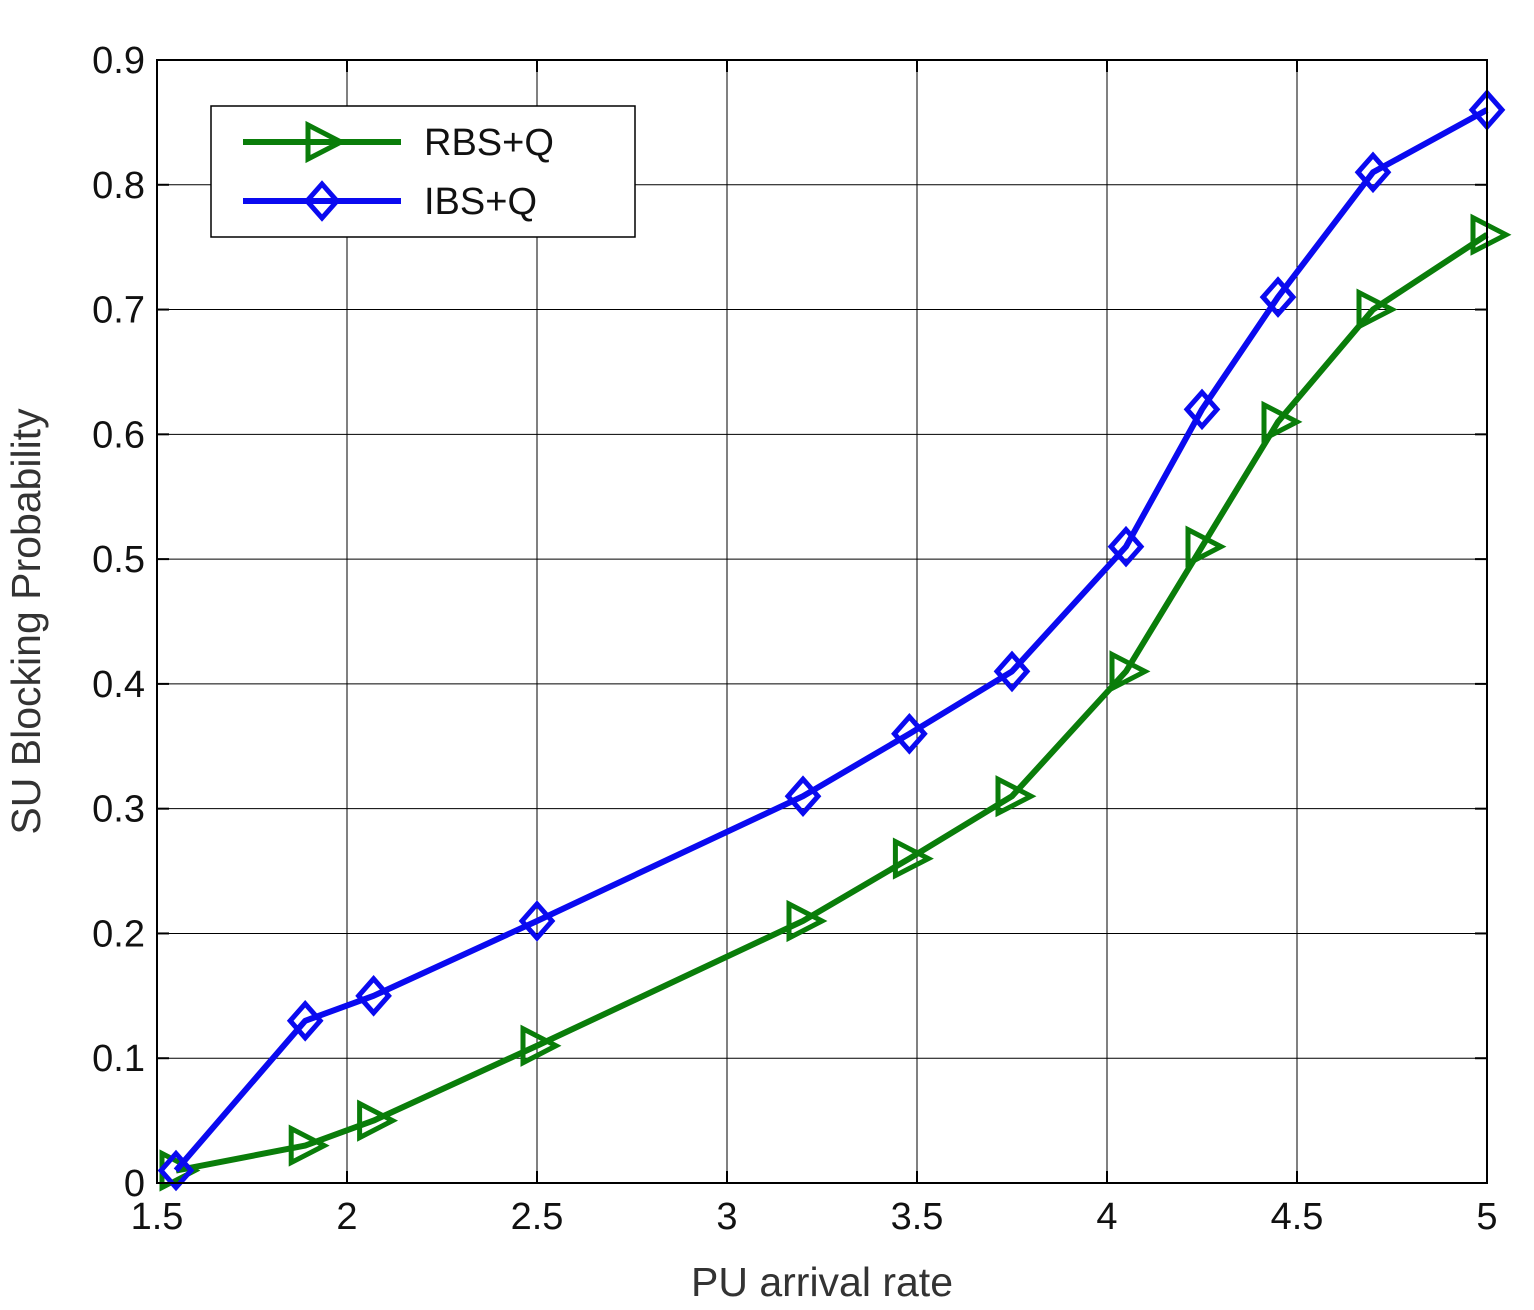 The height and width of the screenshot is (1310, 1534). What do you see at coordinates (1106, 1217) in the screenshot?
I see `x-tick-label: 4` at bounding box center [1106, 1217].